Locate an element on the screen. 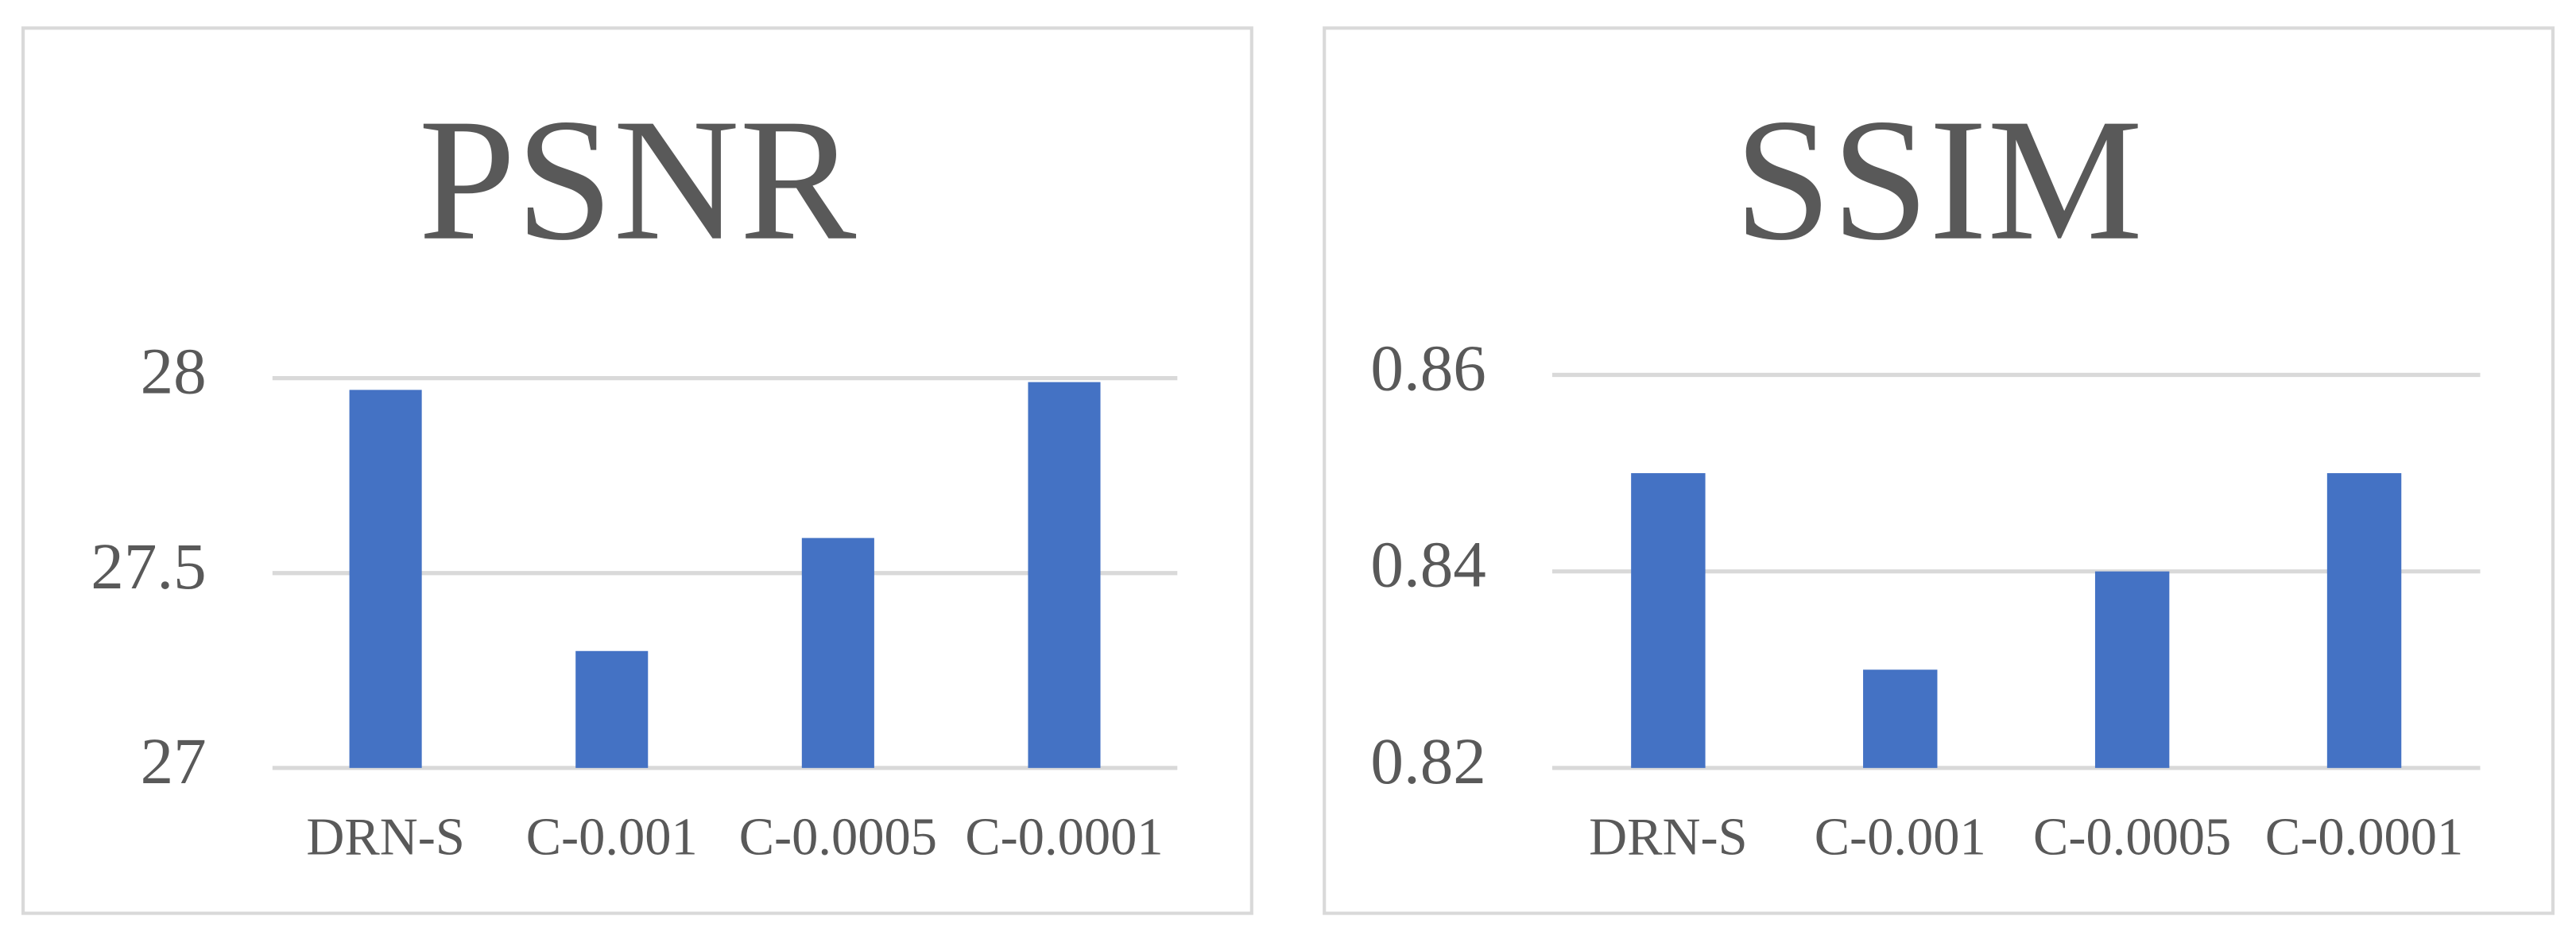  y-tick-label: 27.5 is located at coordinates (148, 566).